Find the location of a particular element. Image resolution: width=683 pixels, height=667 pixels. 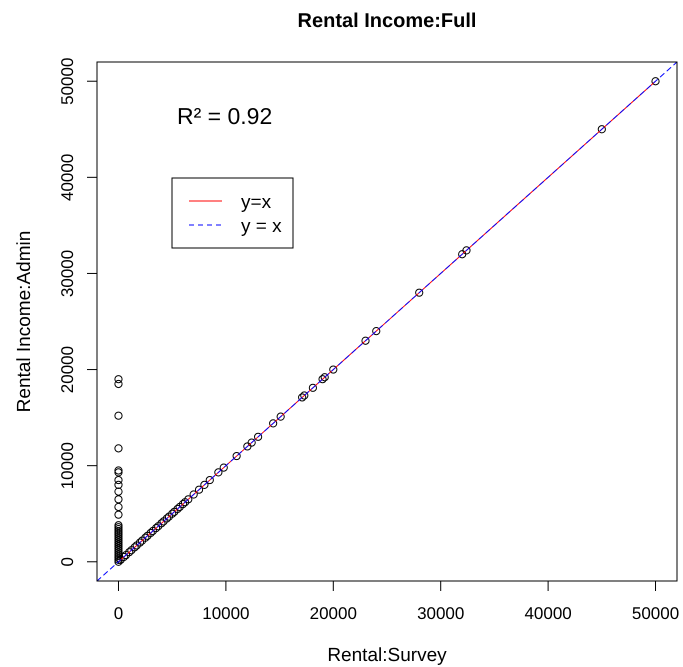

y-tick-label: 0 is located at coordinates (67, 562).